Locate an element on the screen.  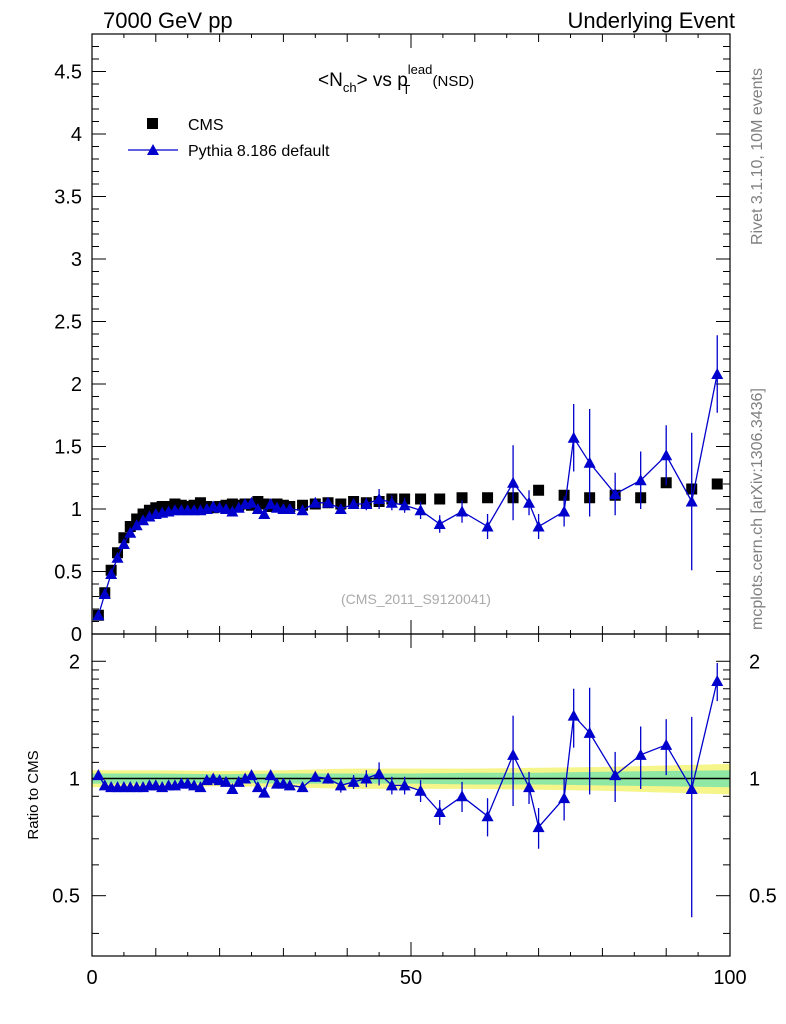
title-sup-lead: lead is located at coordinates (420, 69).